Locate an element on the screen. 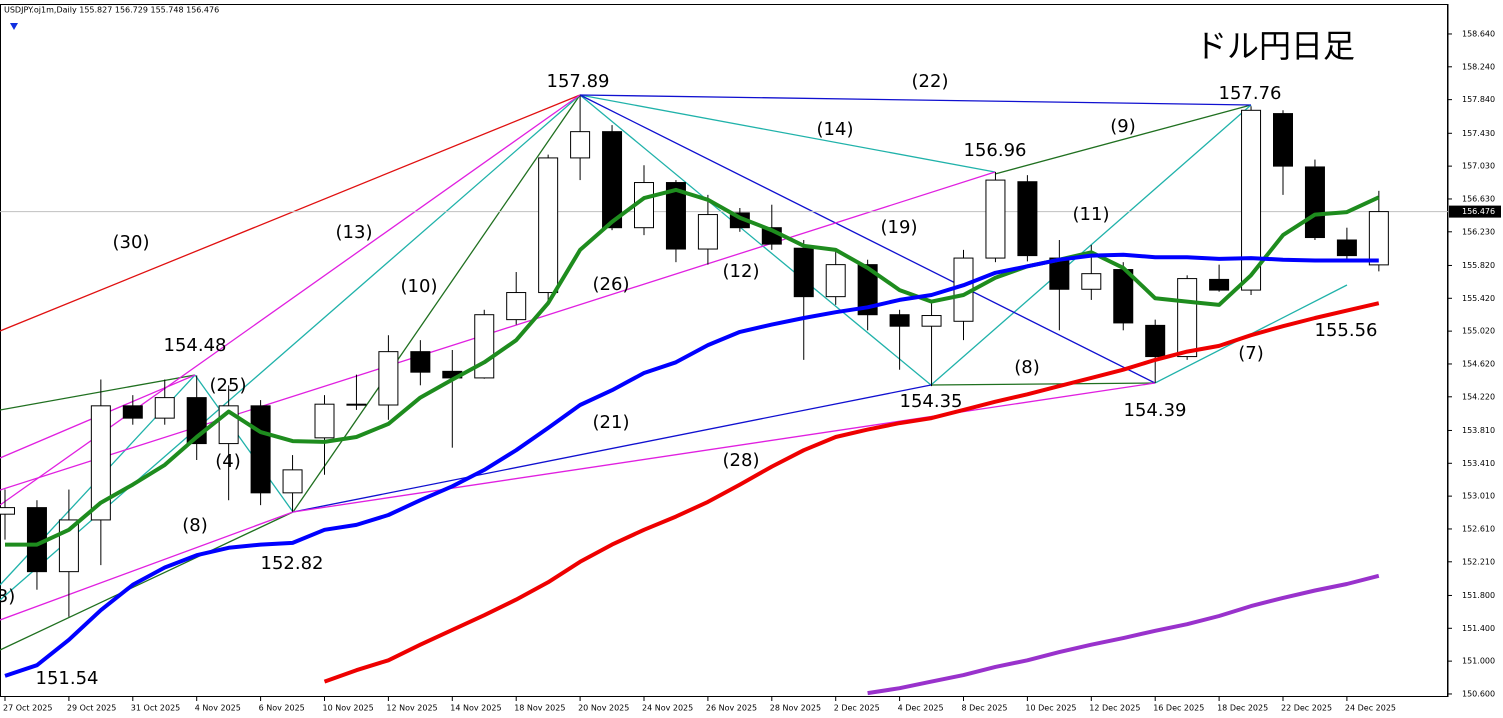  annotation: (11) is located at coordinates (1091, 214).